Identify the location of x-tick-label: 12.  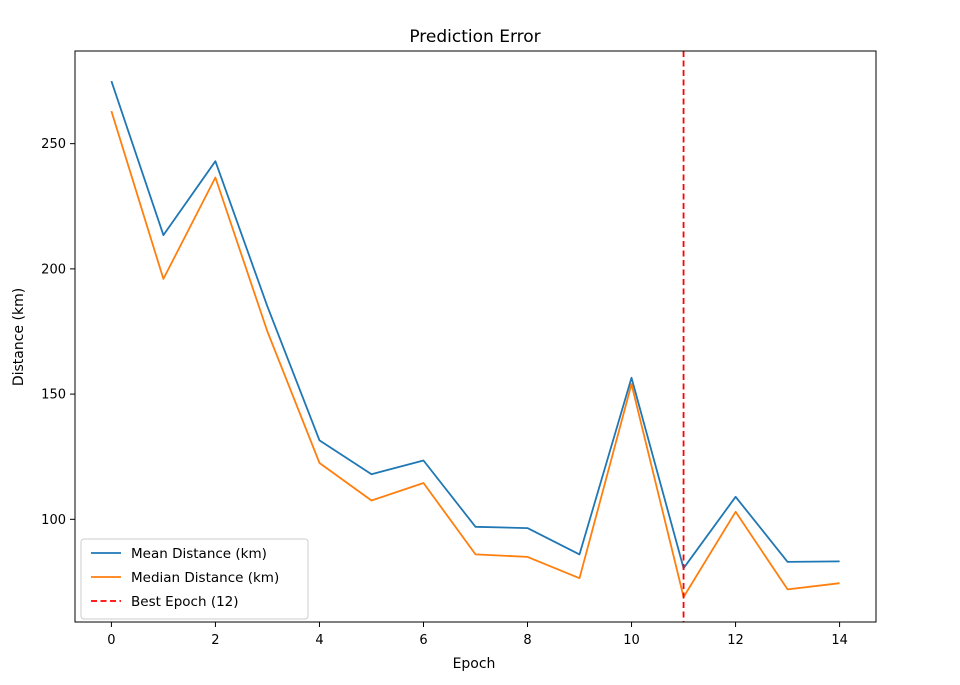
(735, 640).